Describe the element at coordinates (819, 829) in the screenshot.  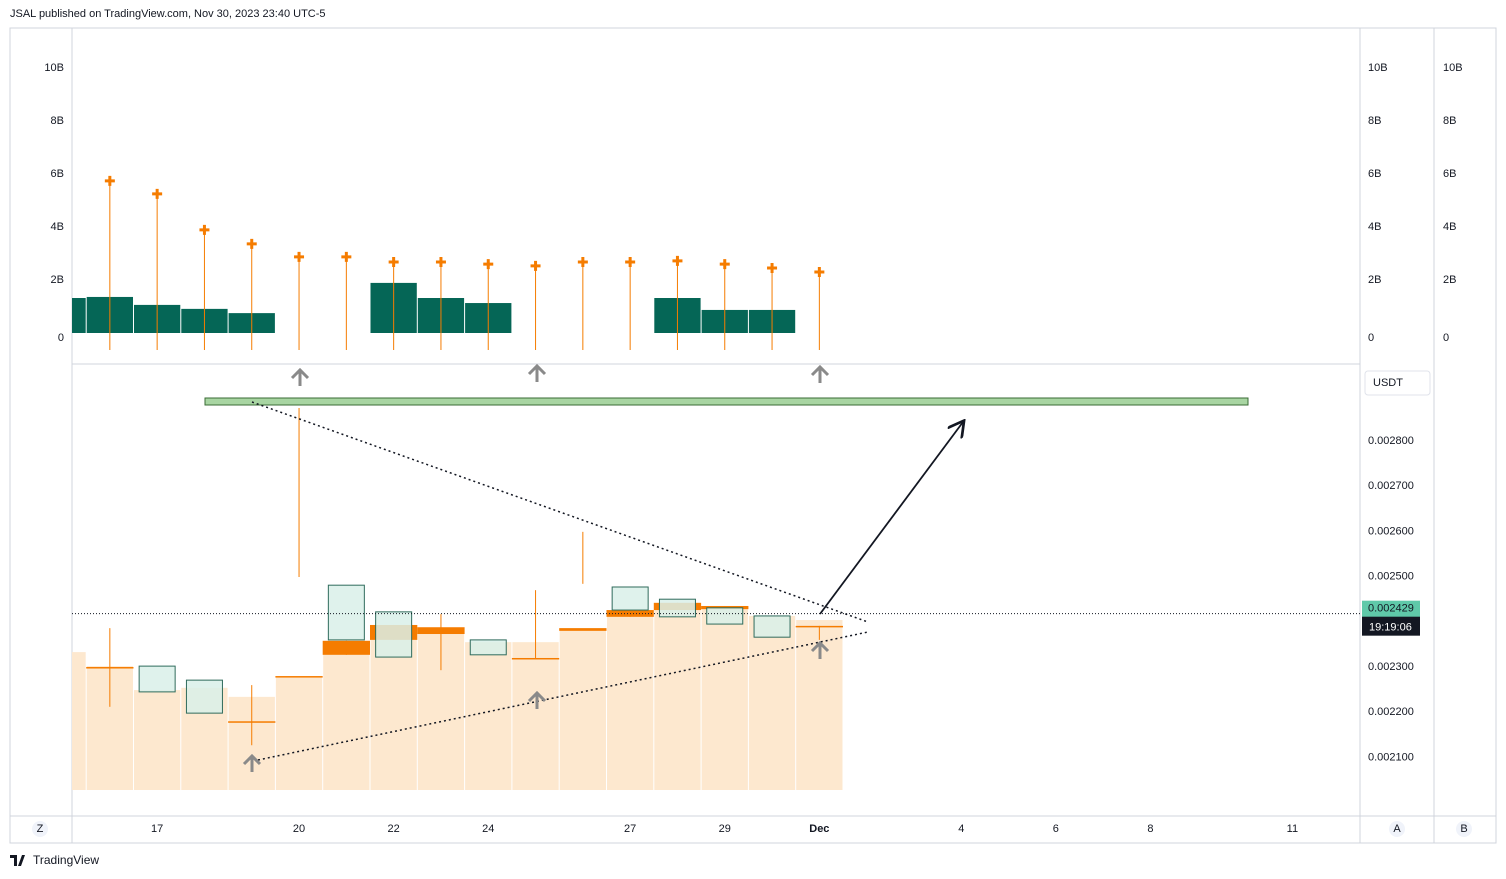
I see `x-tick-label: Dec` at that location.